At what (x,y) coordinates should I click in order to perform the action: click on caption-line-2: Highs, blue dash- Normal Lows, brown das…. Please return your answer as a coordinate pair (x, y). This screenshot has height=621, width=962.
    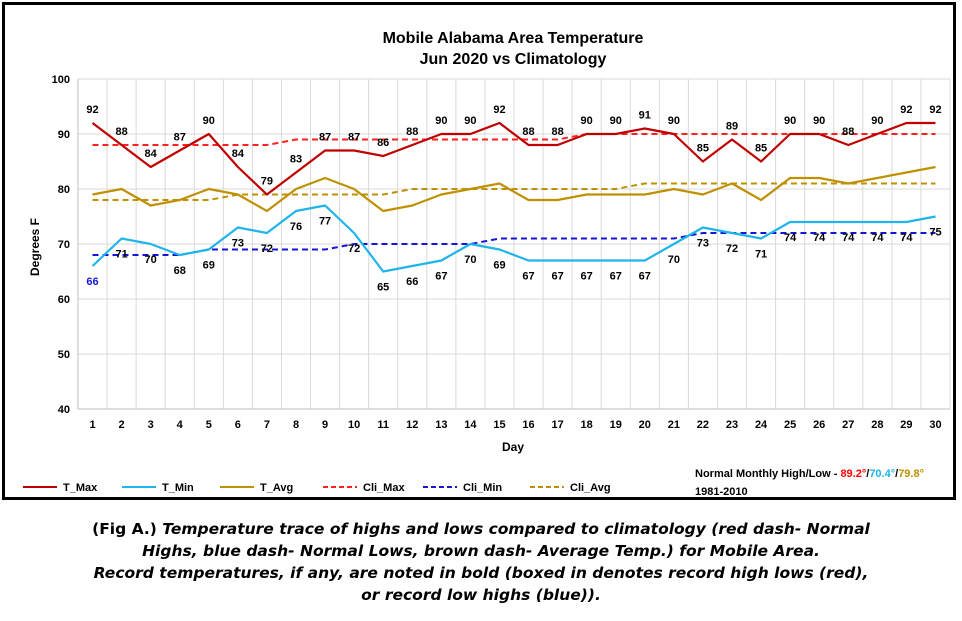
    Looking at the image, I should click on (481, 551).